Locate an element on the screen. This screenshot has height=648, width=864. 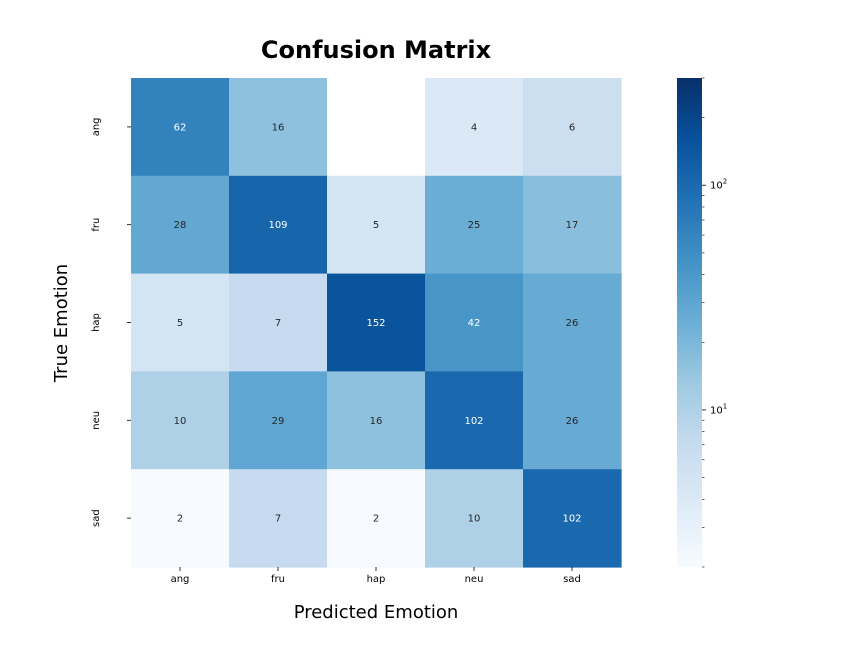
cell-value-label: 28 is located at coordinates (180, 225).